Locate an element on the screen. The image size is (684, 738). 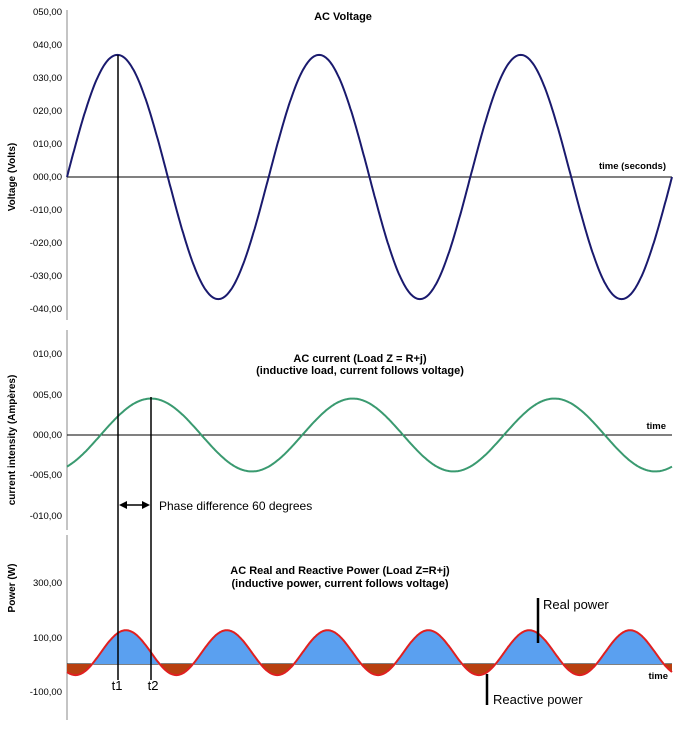
current-series-line is located at coordinates (369, 435).